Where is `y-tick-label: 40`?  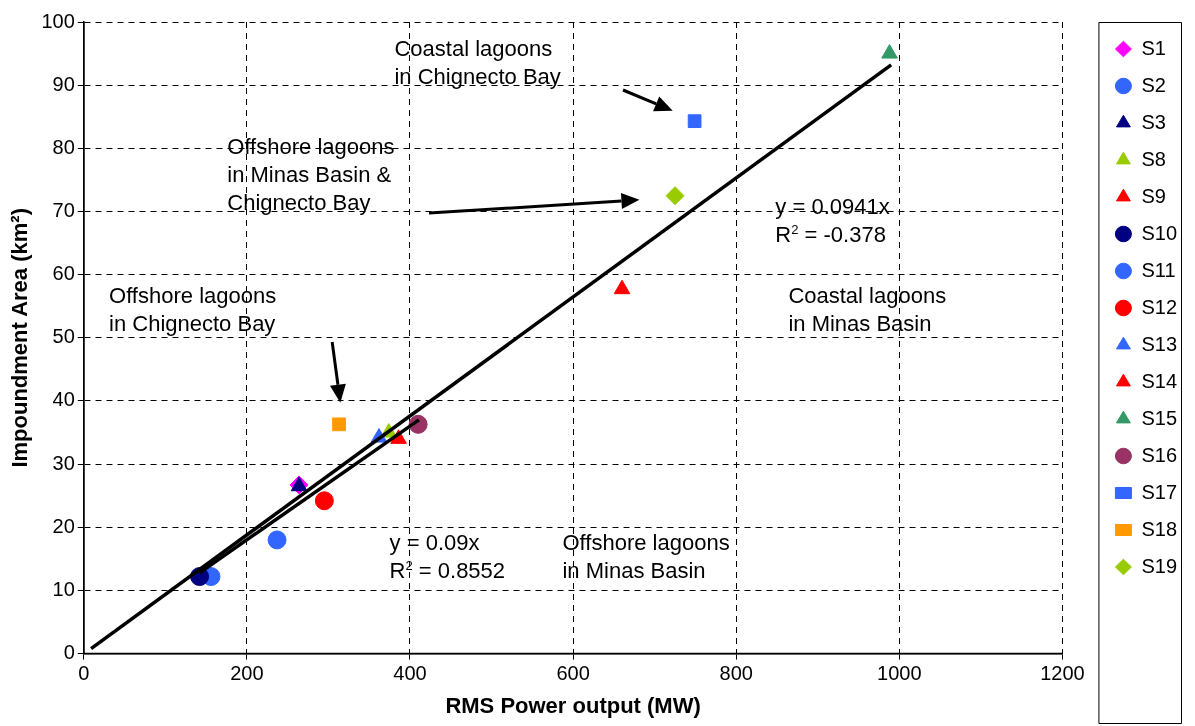
y-tick-label: 40 is located at coordinates (63, 399).